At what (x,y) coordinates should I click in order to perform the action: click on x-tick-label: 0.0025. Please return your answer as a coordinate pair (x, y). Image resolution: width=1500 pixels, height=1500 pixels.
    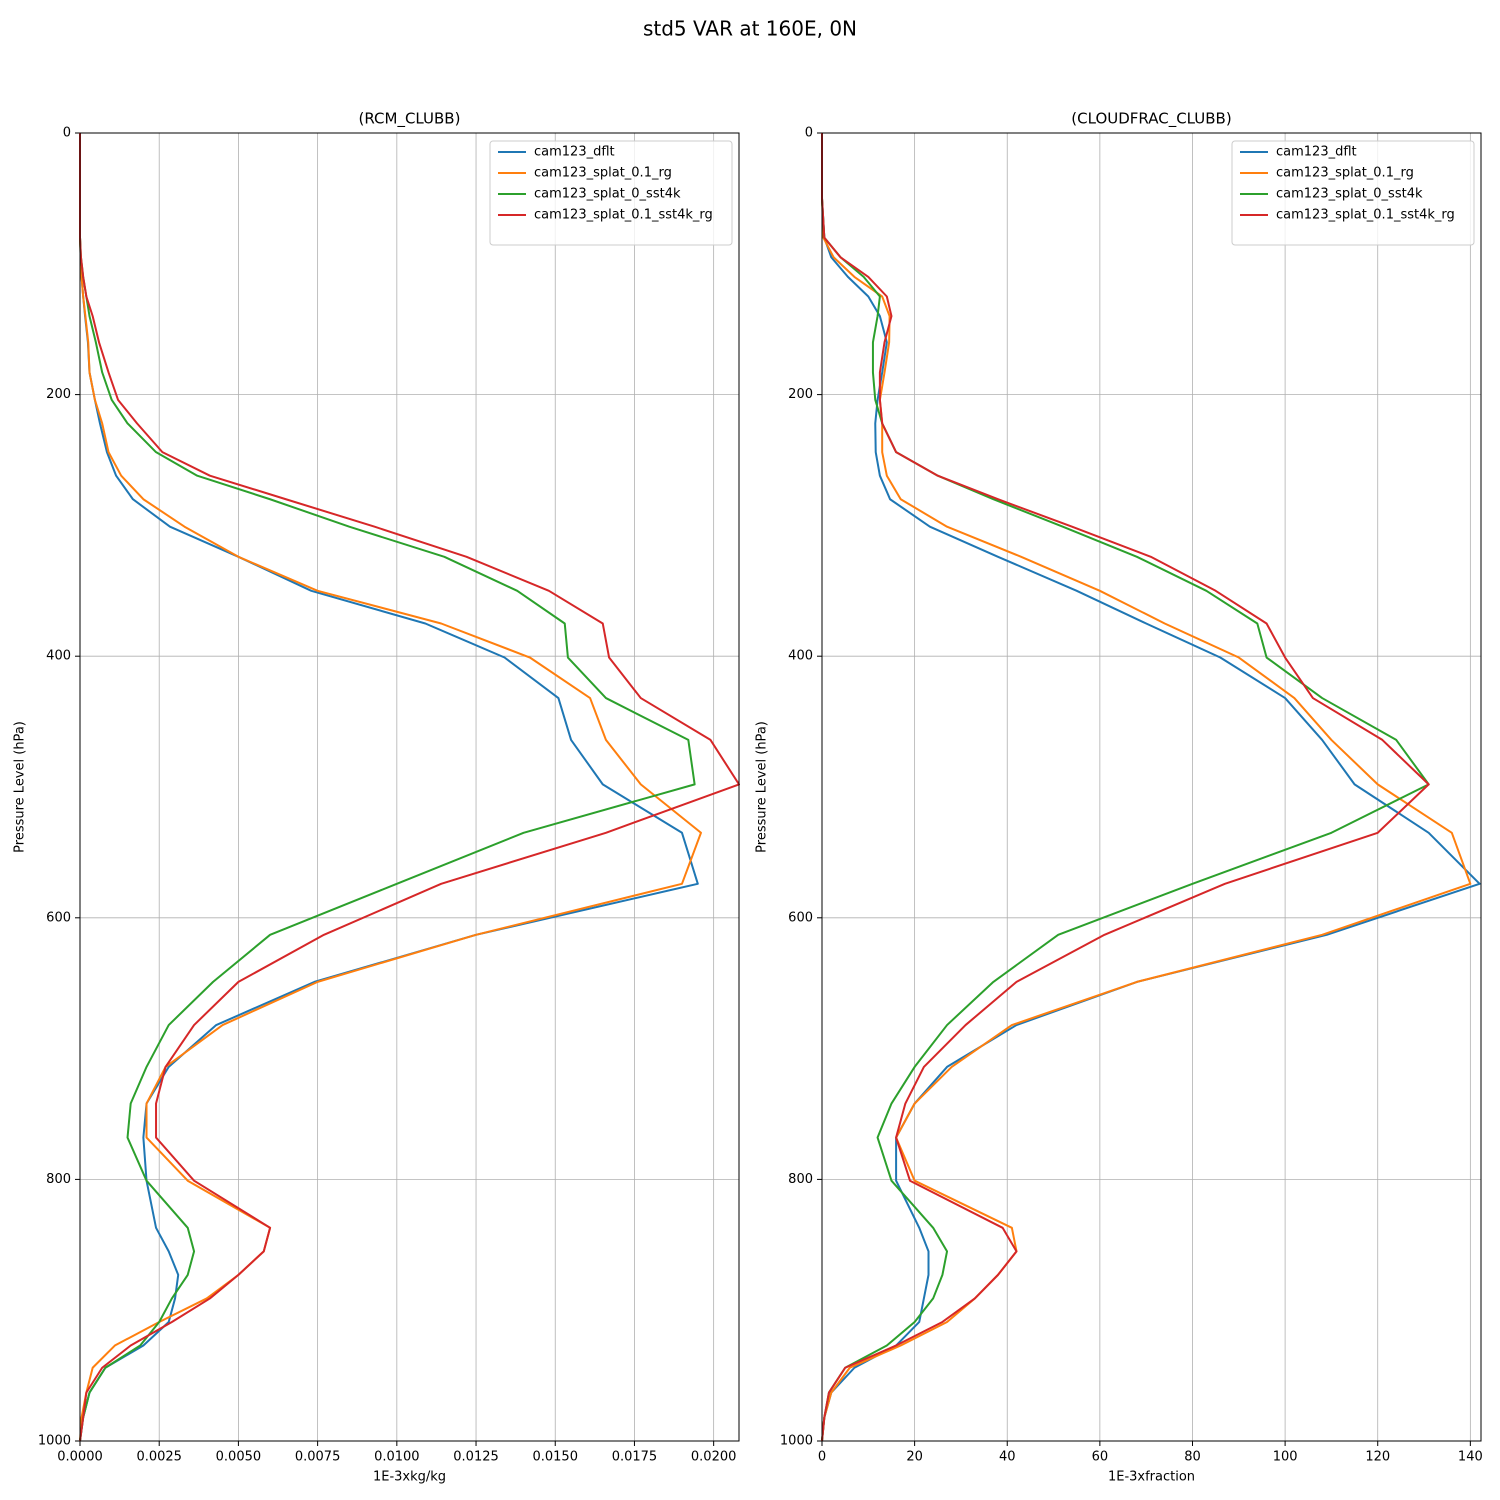
    Looking at the image, I should click on (159, 1457).